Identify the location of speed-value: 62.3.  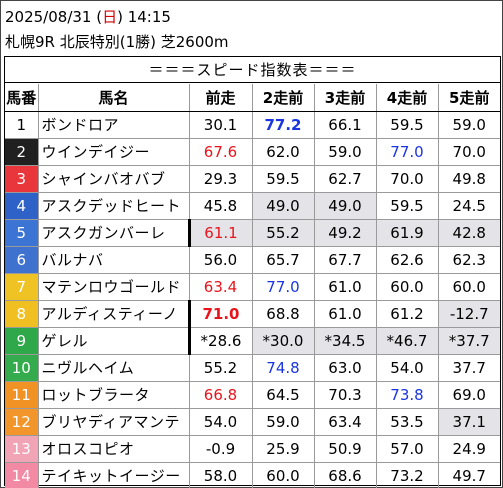
(469, 260).